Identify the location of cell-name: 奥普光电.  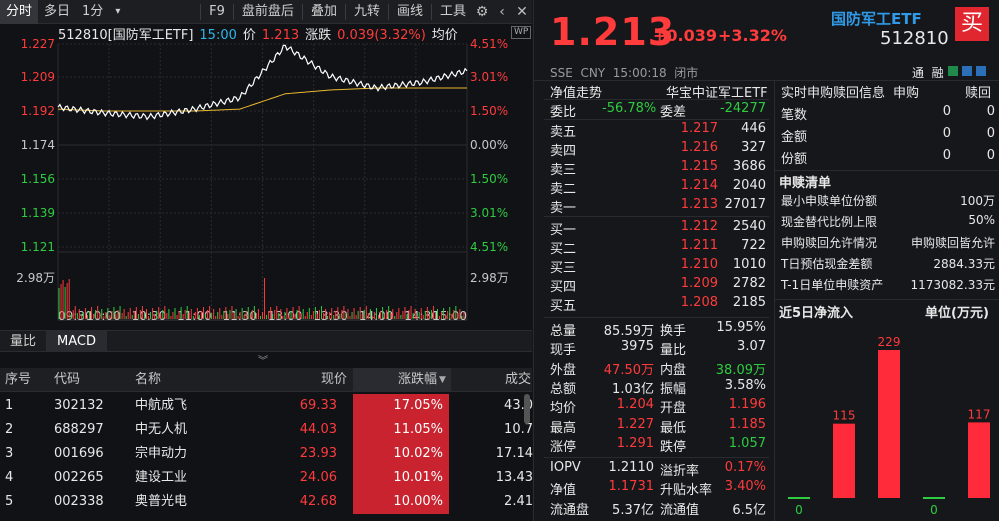
(161, 501).